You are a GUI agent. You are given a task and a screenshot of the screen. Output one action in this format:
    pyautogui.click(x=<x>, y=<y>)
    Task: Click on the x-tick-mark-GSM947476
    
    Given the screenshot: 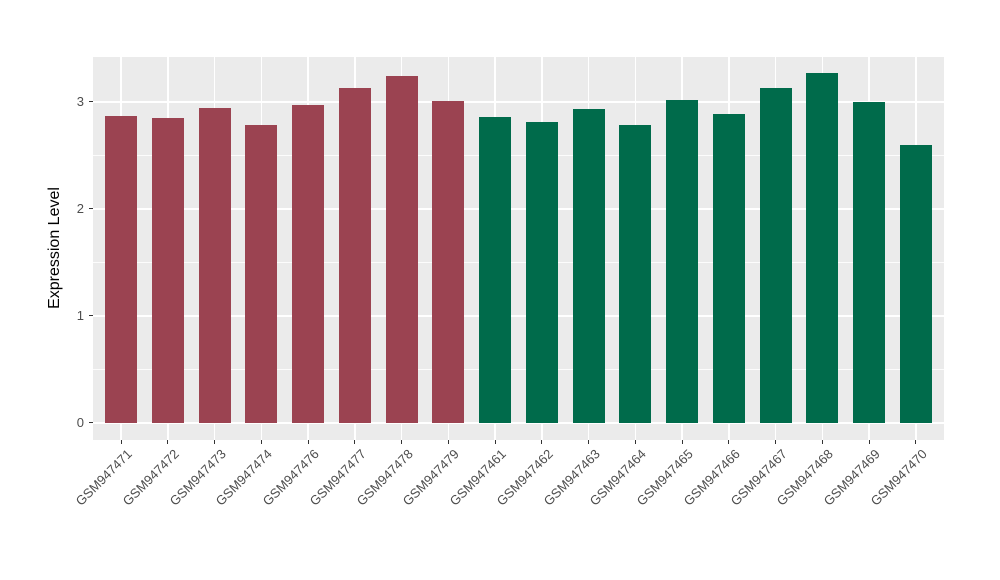 What is the action you would take?
    pyautogui.click(x=308, y=442)
    